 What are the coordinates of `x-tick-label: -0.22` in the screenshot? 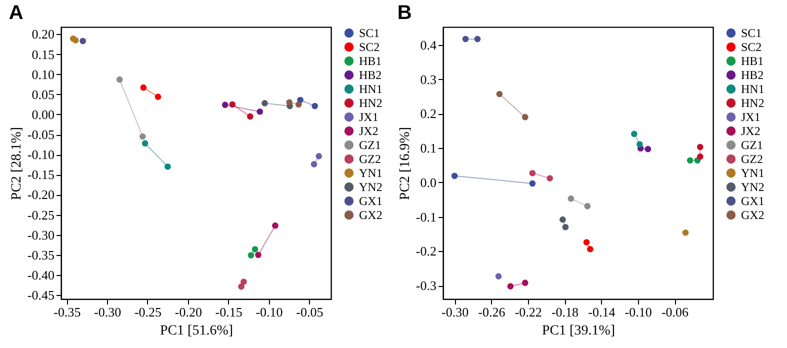 It's located at (528, 312).